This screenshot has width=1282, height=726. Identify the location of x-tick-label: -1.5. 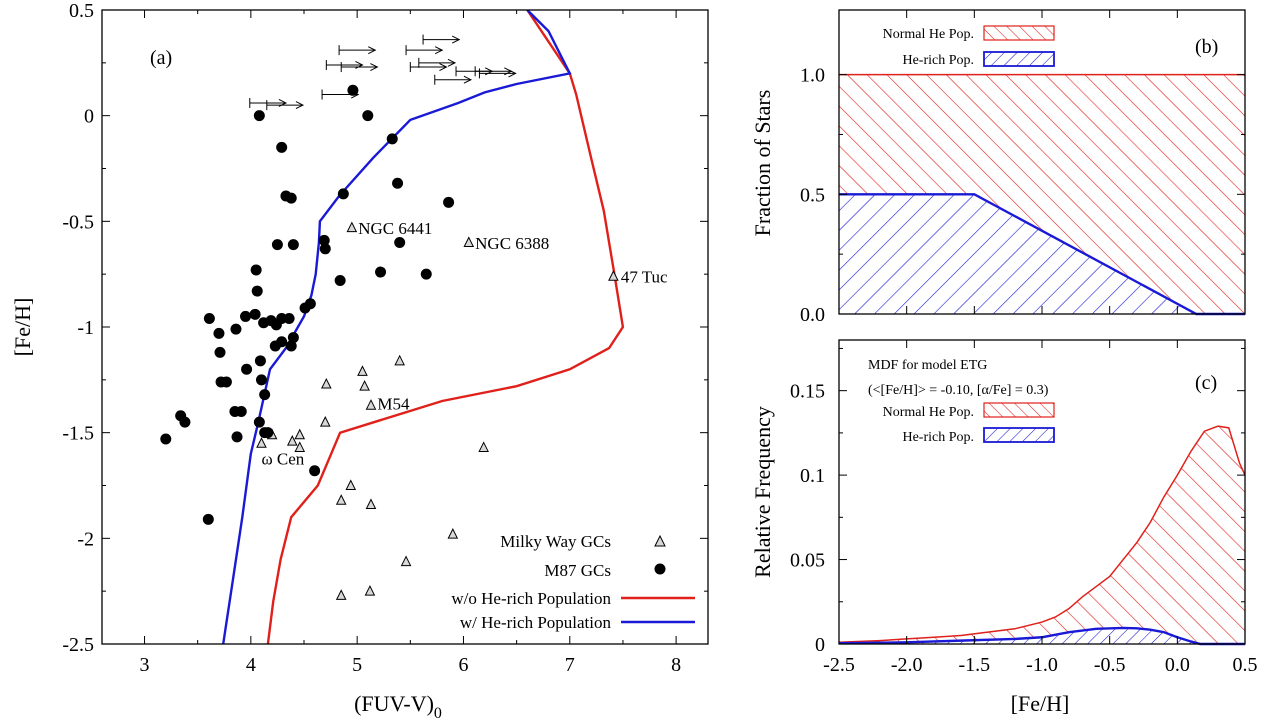
(974, 665).